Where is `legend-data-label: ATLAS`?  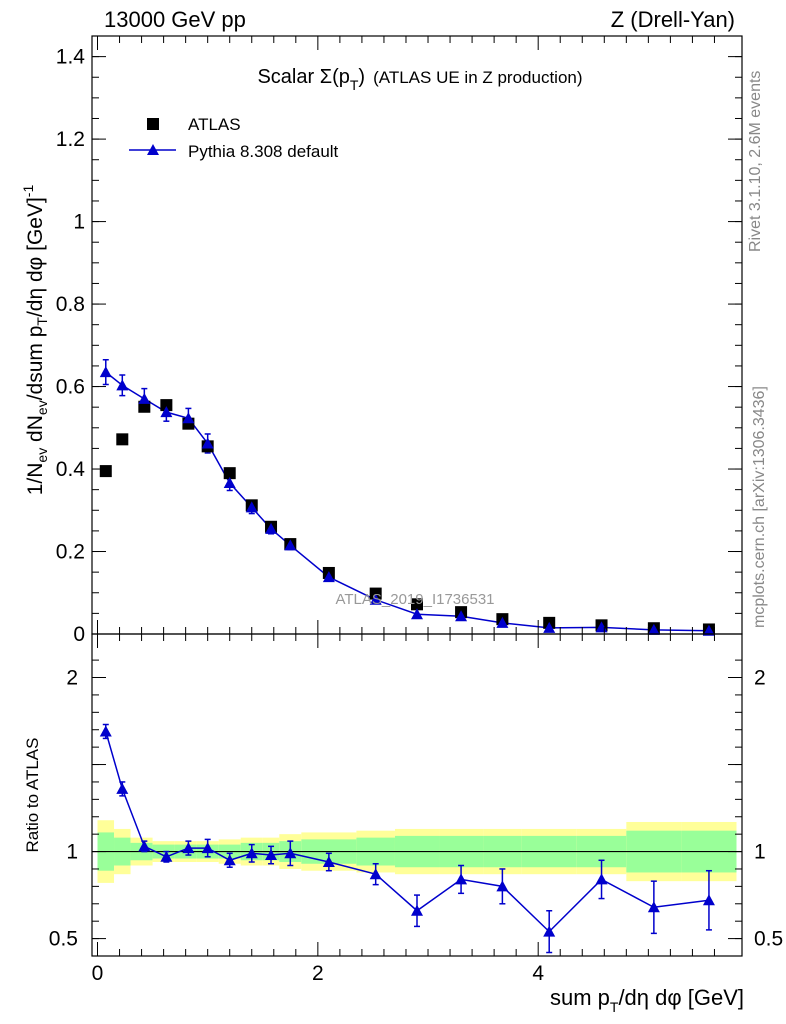 legend-data-label: ATLAS is located at coordinates (214, 124).